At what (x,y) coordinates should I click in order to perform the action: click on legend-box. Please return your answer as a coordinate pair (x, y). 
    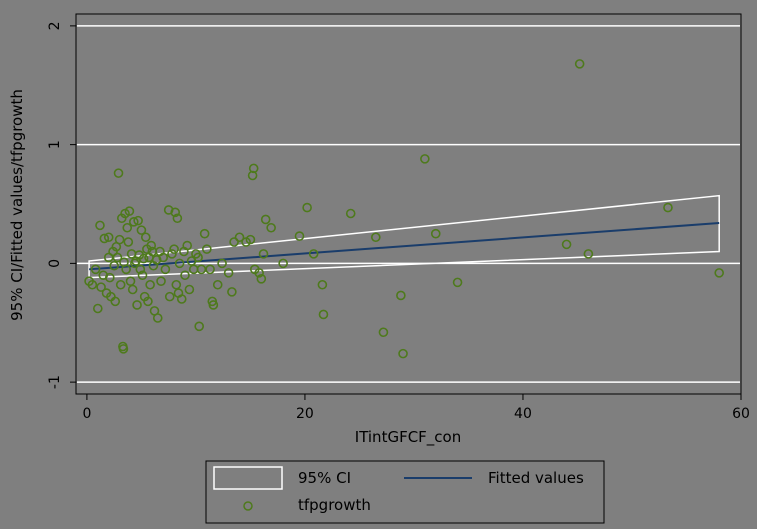
    Looking at the image, I should click on (405, 492).